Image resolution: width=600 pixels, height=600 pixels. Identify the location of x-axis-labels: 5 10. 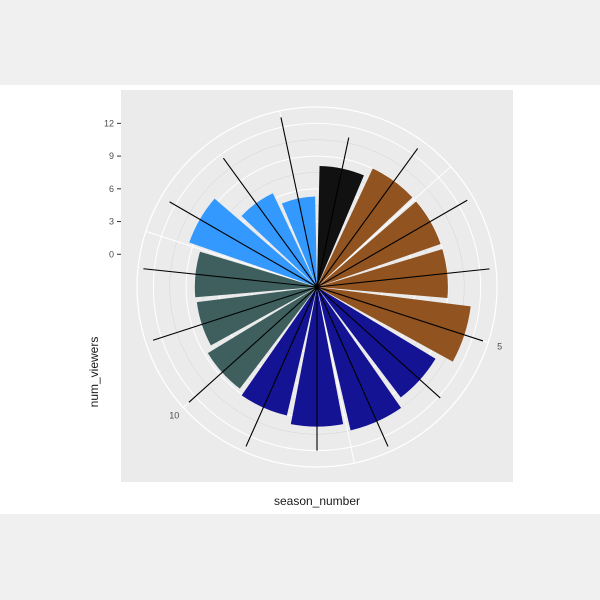
(335, 380).